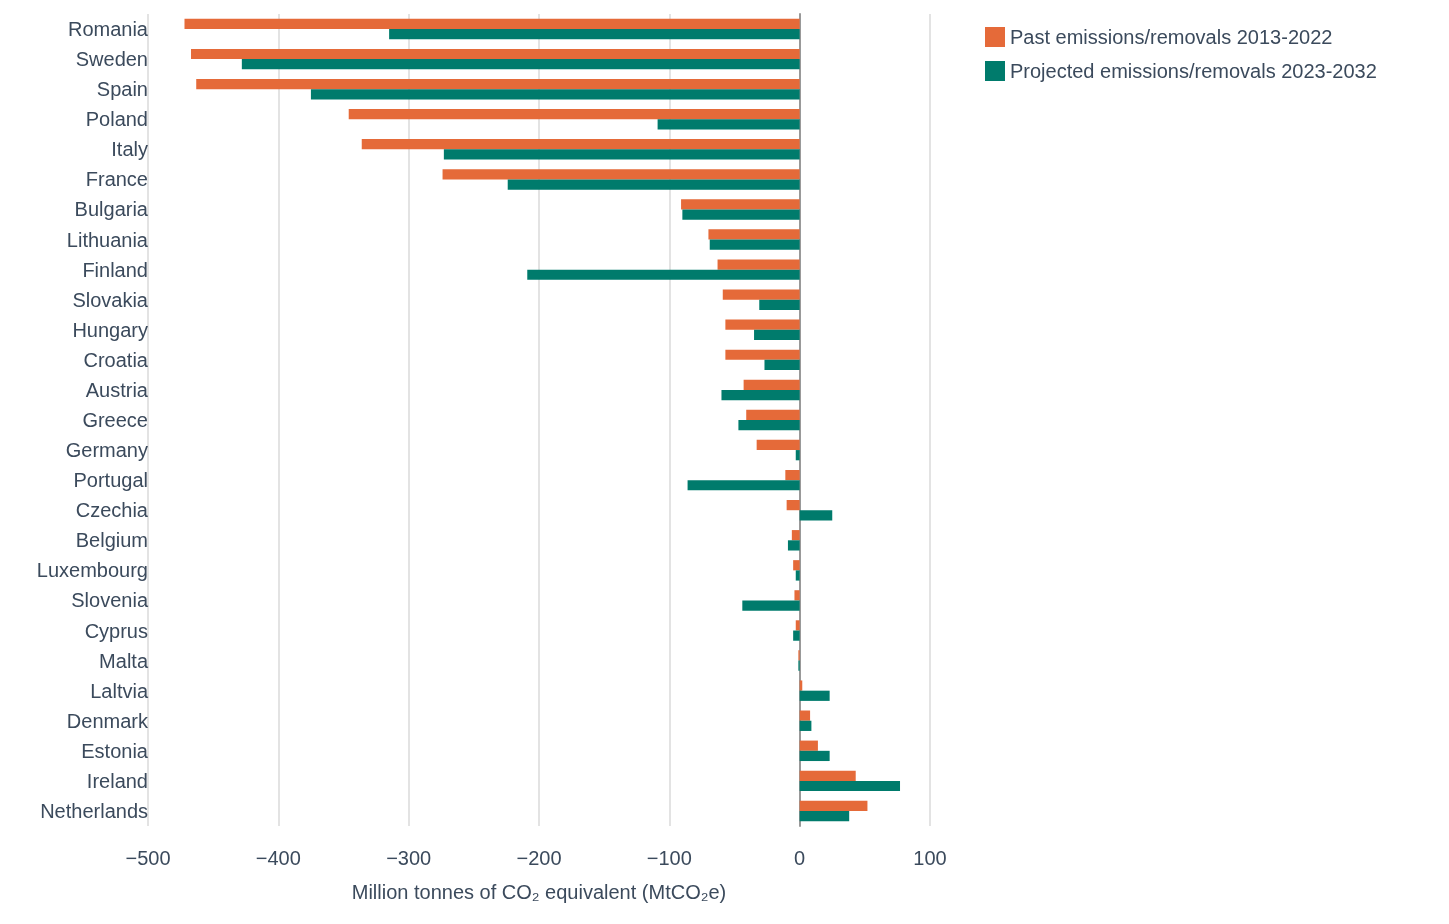  What do you see at coordinates (1171, 37) in the screenshot?
I see `legend-label: Past emissions/removals 2013-2022` at bounding box center [1171, 37].